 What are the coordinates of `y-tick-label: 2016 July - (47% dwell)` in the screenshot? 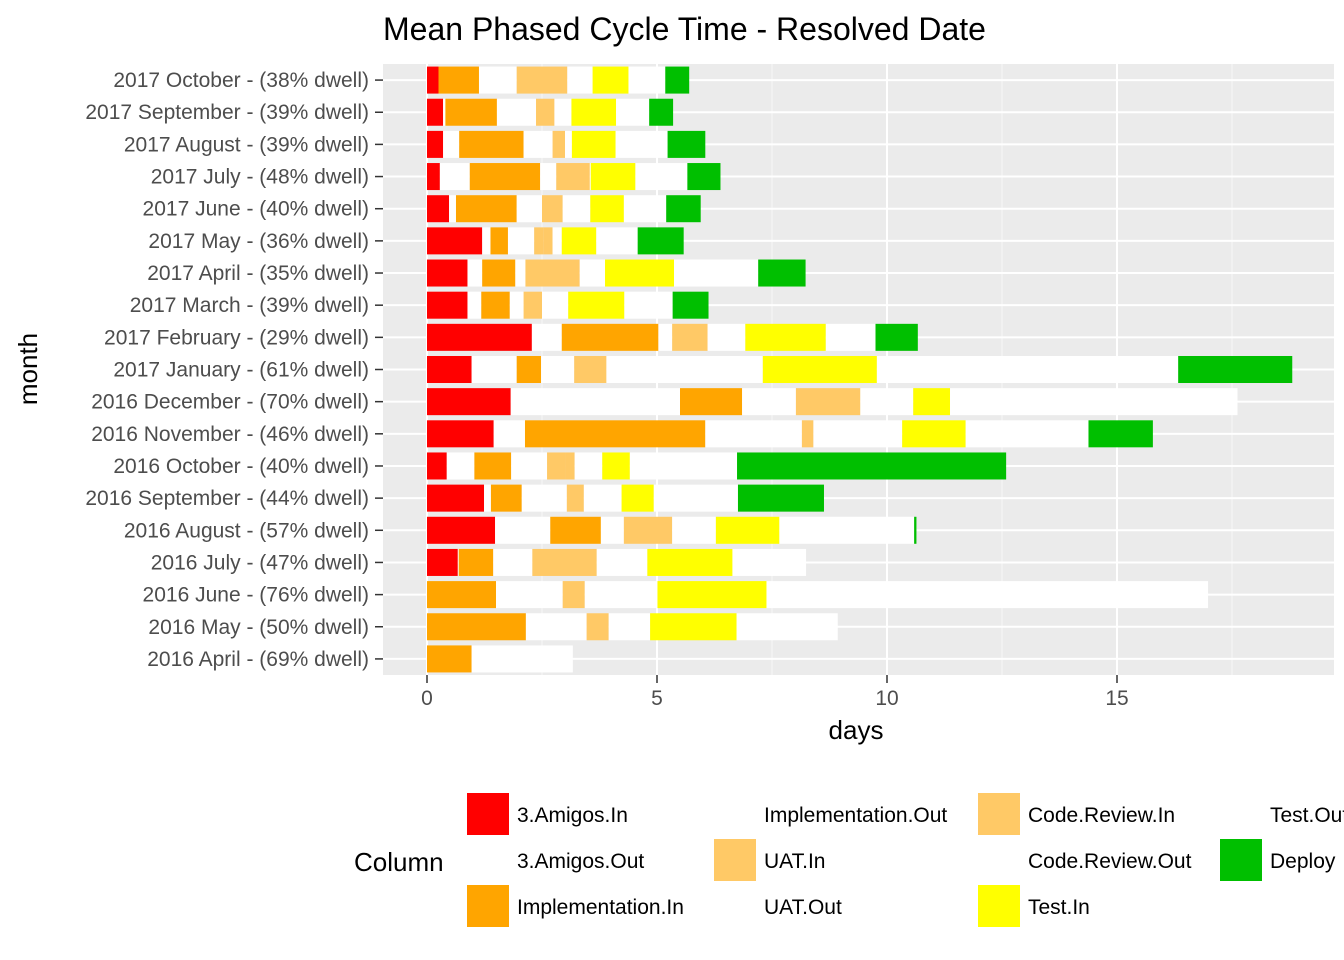 It's located at (260, 562).